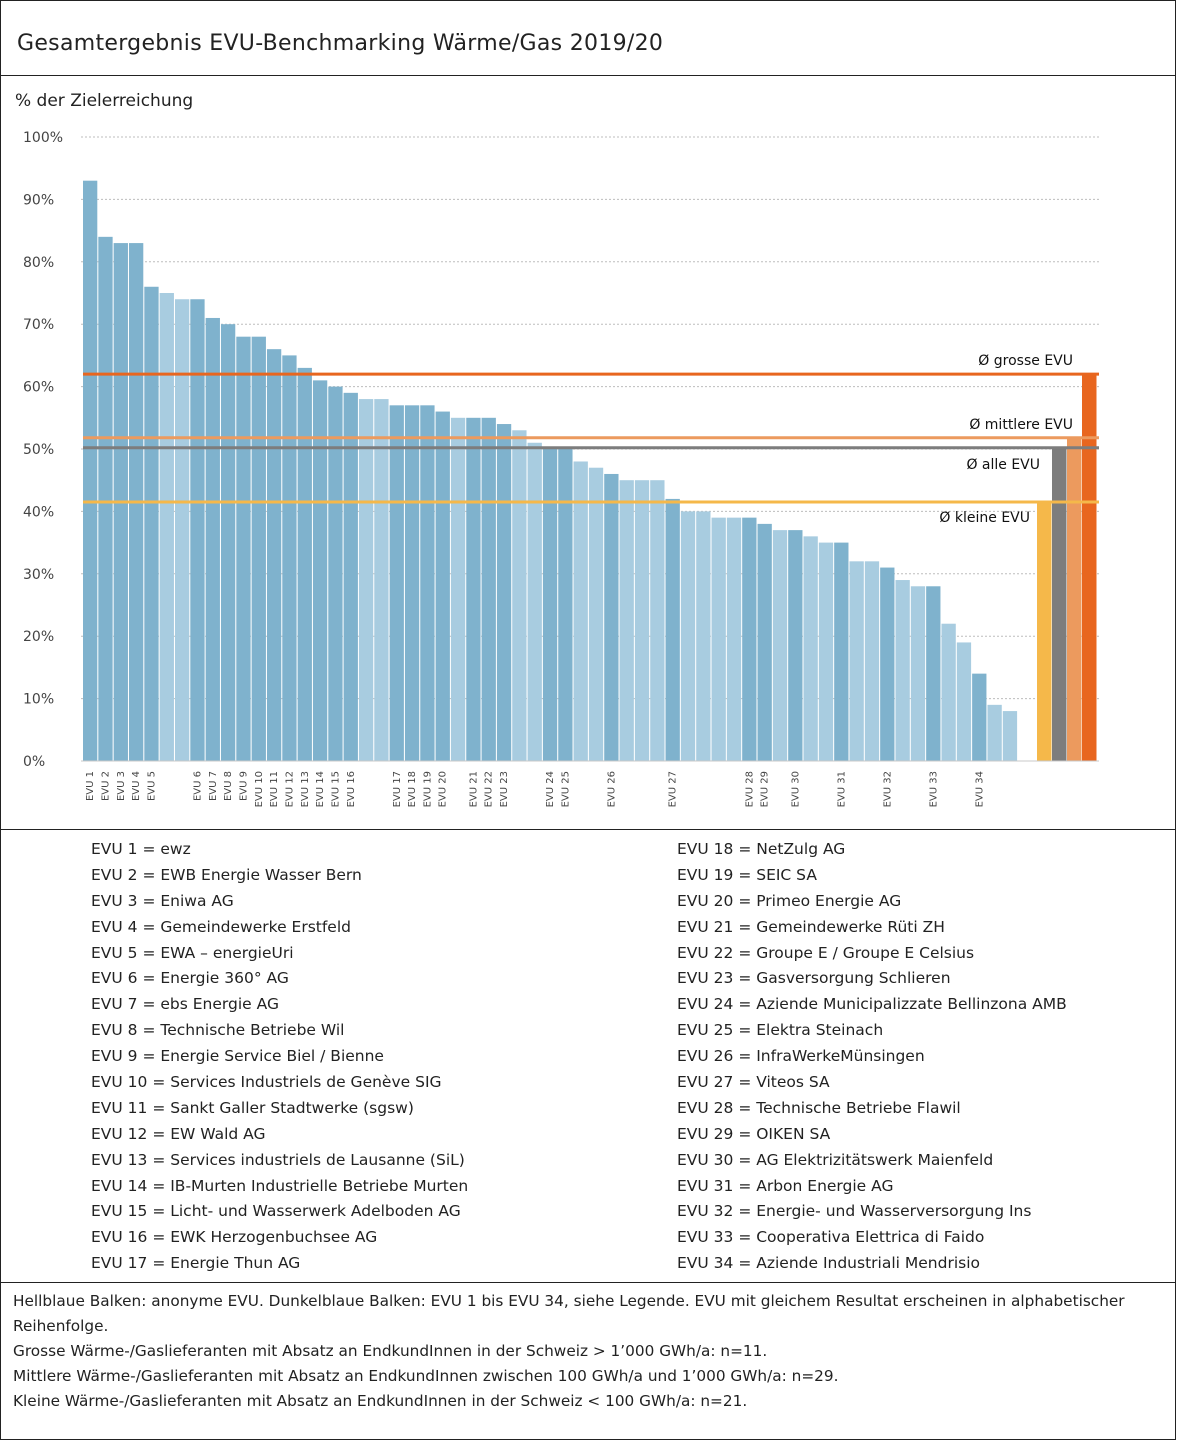 The height and width of the screenshot is (1441, 1177). I want to click on x-tick-label: EVU 32, so click(887, 789).